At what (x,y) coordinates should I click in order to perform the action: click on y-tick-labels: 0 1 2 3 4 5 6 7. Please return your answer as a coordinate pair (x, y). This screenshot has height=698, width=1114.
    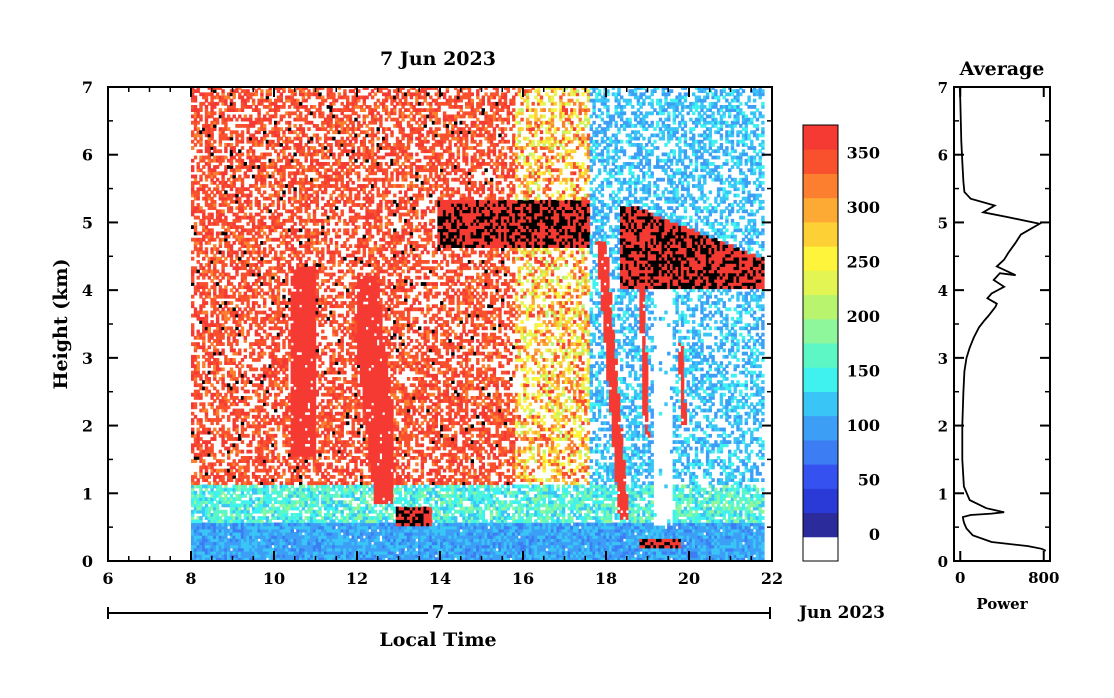
    Looking at the image, I should click on (87, 324).